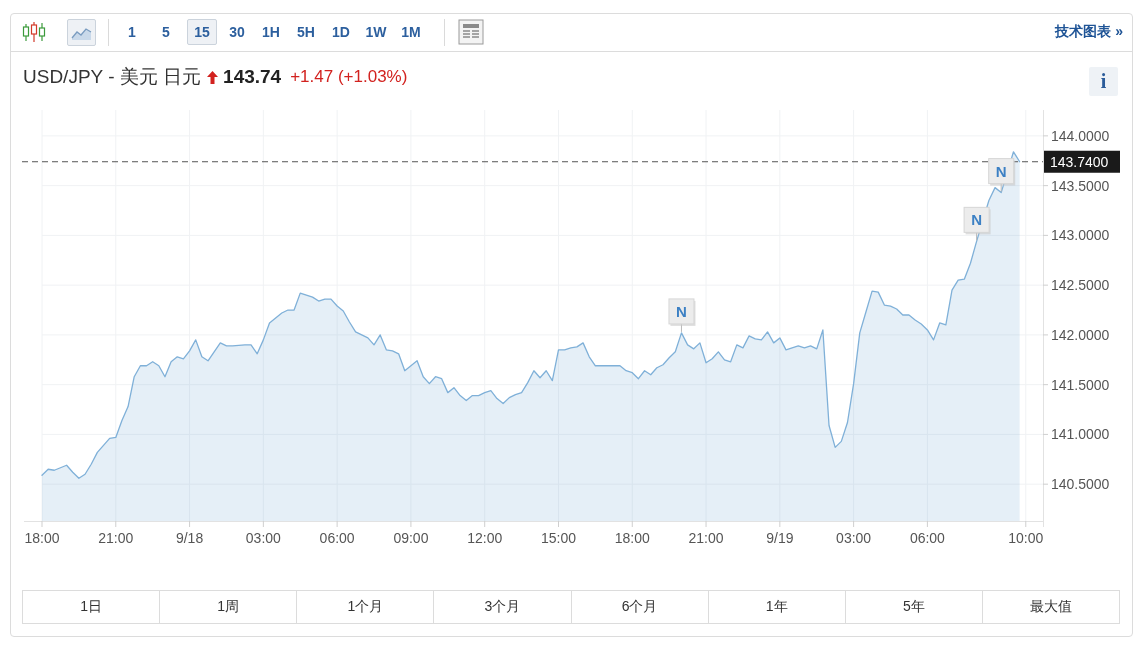 This screenshot has height=647, width=1144. Describe the element at coordinates (1080, 484) in the screenshot. I see `y-tick-label: 140.5000` at that location.